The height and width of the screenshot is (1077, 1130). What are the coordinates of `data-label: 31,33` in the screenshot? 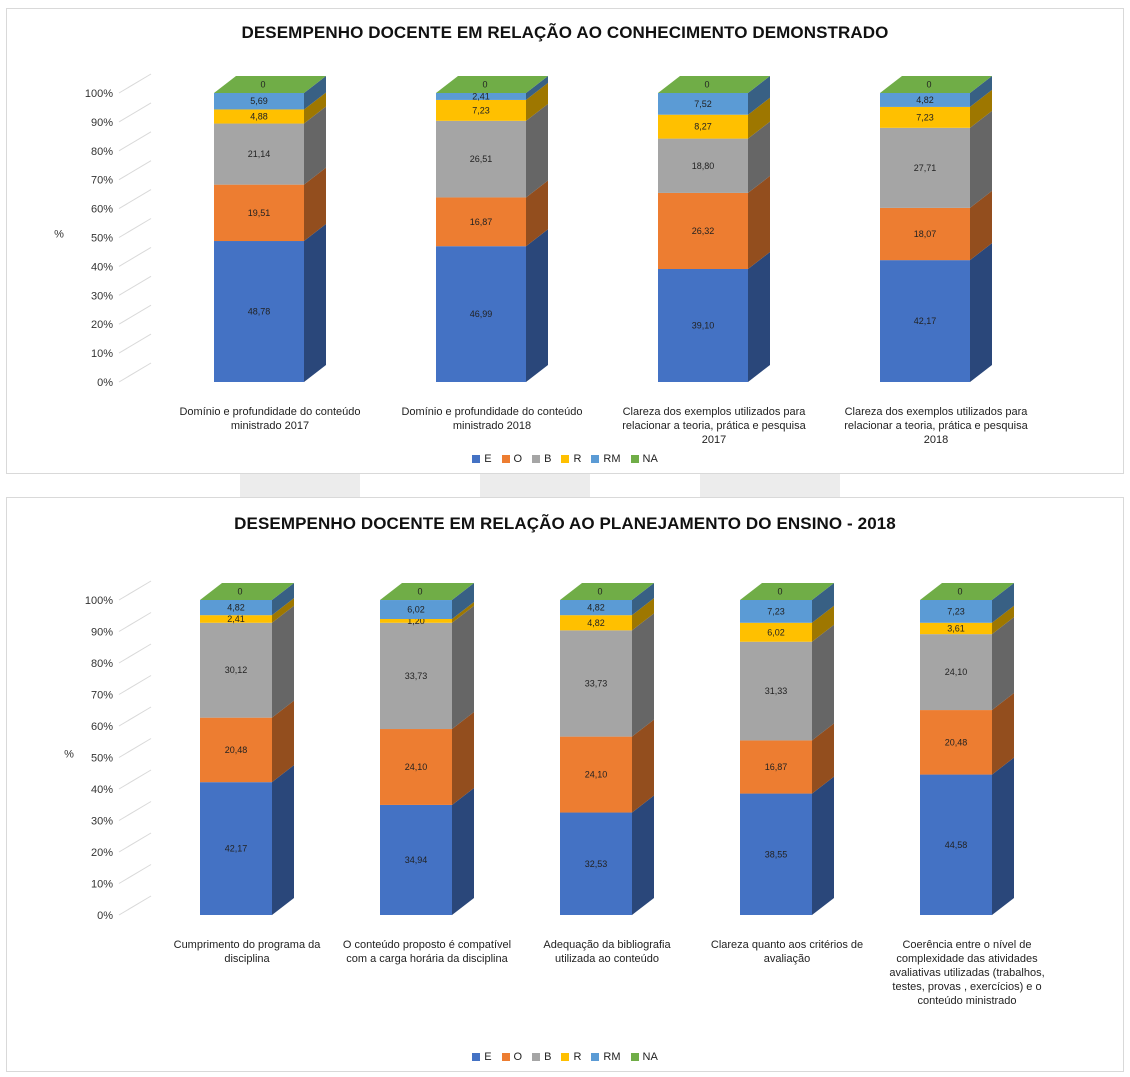 It's located at (776, 691).